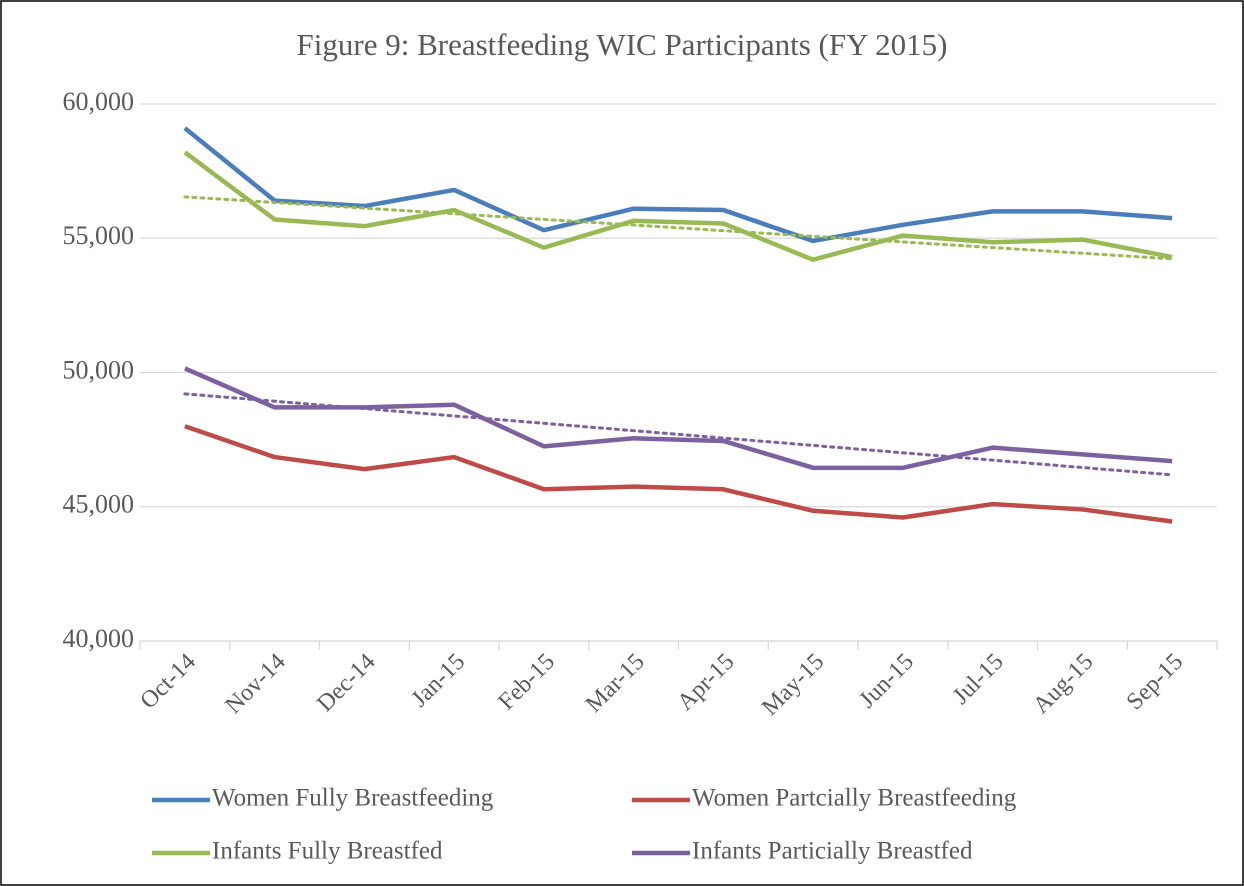  What do you see at coordinates (99, 101) in the screenshot?
I see `y-tick-label: 60,000` at bounding box center [99, 101].